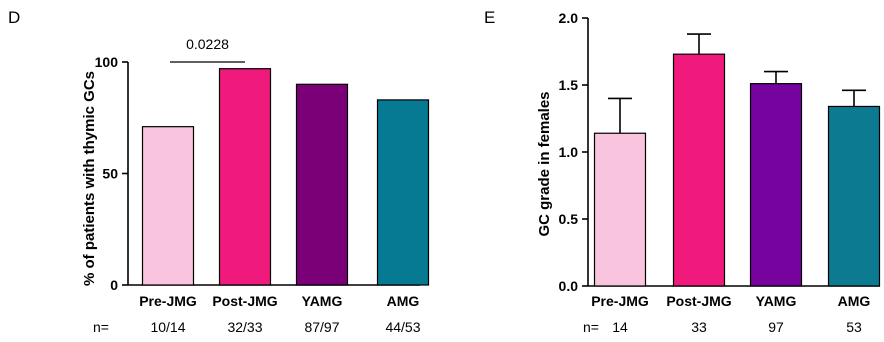 Image resolution: width=884 pixels, height=342 pixels. I want to click on y-tick-label: 0, so click(114, 285).